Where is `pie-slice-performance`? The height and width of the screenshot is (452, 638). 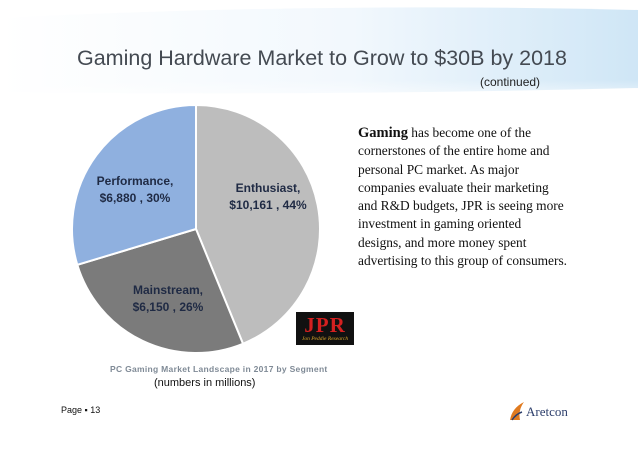
pie-slice-performance is located at coordinates (134, 185).